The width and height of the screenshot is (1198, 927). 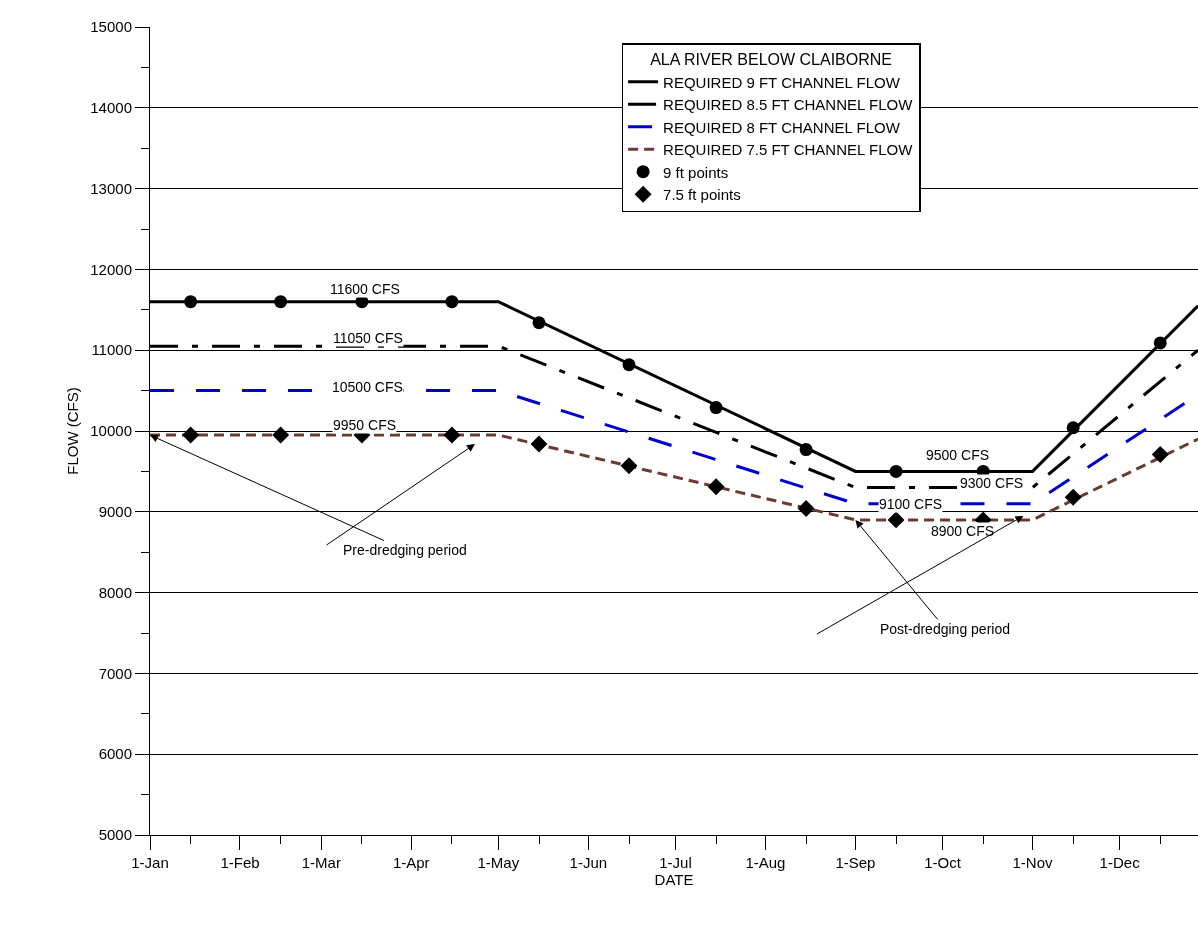 What do you see at coordinates (782, 82) in the screenshot?
I see `legend-label: REQUIRED 9 FT CHANNEL FLOW` at bounding box center [782, 82].